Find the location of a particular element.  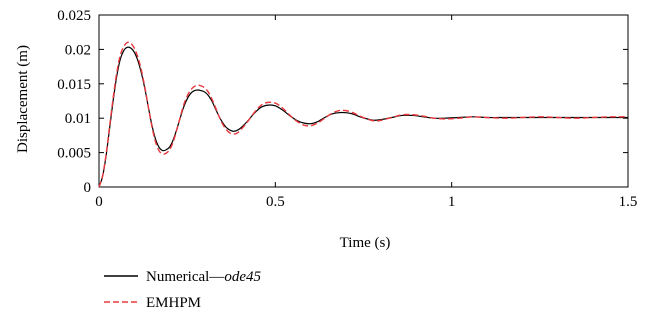

y-tick-label: 0.025 is located at coordinates (74, 16).